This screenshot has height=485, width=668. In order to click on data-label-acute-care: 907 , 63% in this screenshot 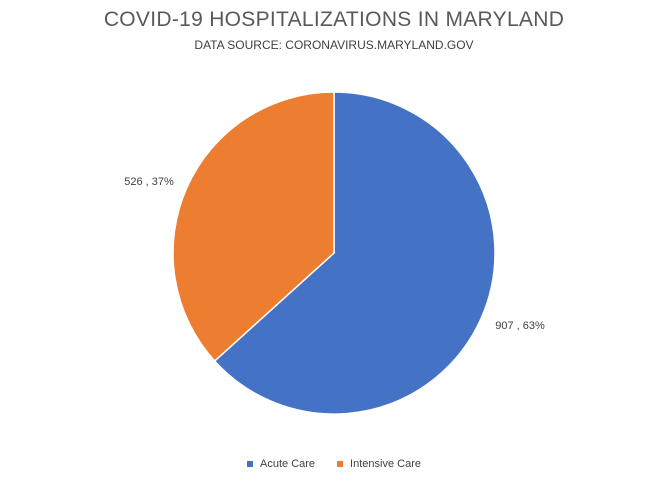, I will do `click(520, 326)`.